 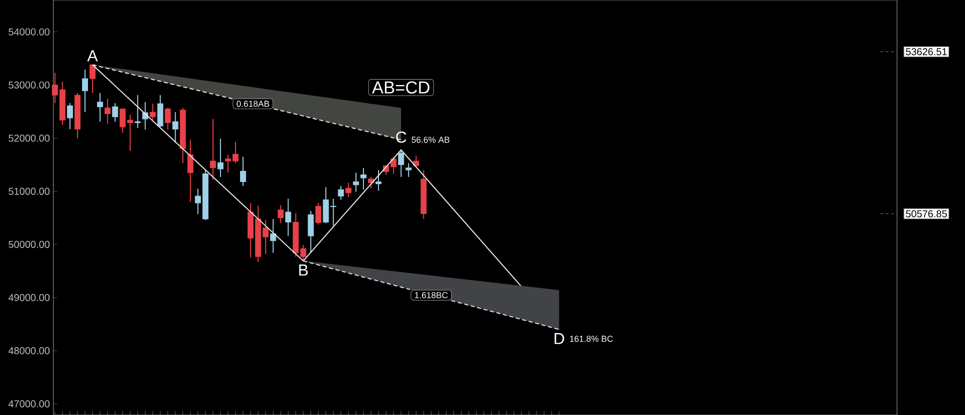 I want to click on annotation: 56.6% AB, so click(x=431, y=139).